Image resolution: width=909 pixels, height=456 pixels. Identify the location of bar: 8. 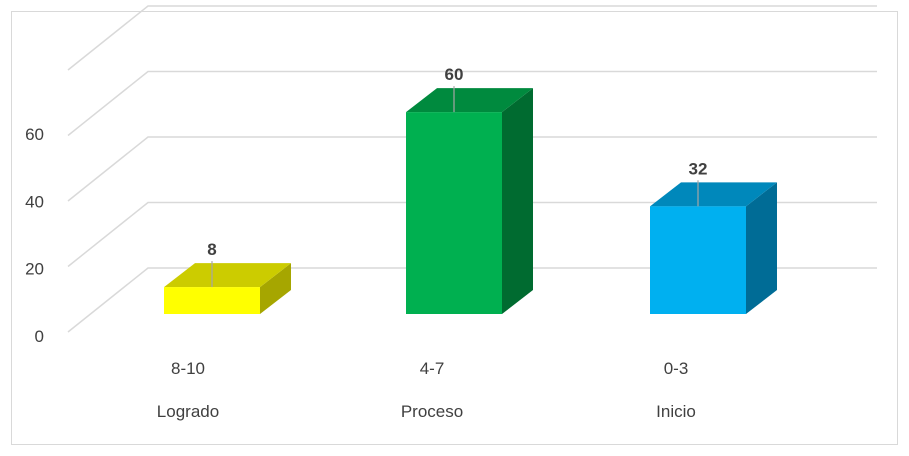
(227, 277).